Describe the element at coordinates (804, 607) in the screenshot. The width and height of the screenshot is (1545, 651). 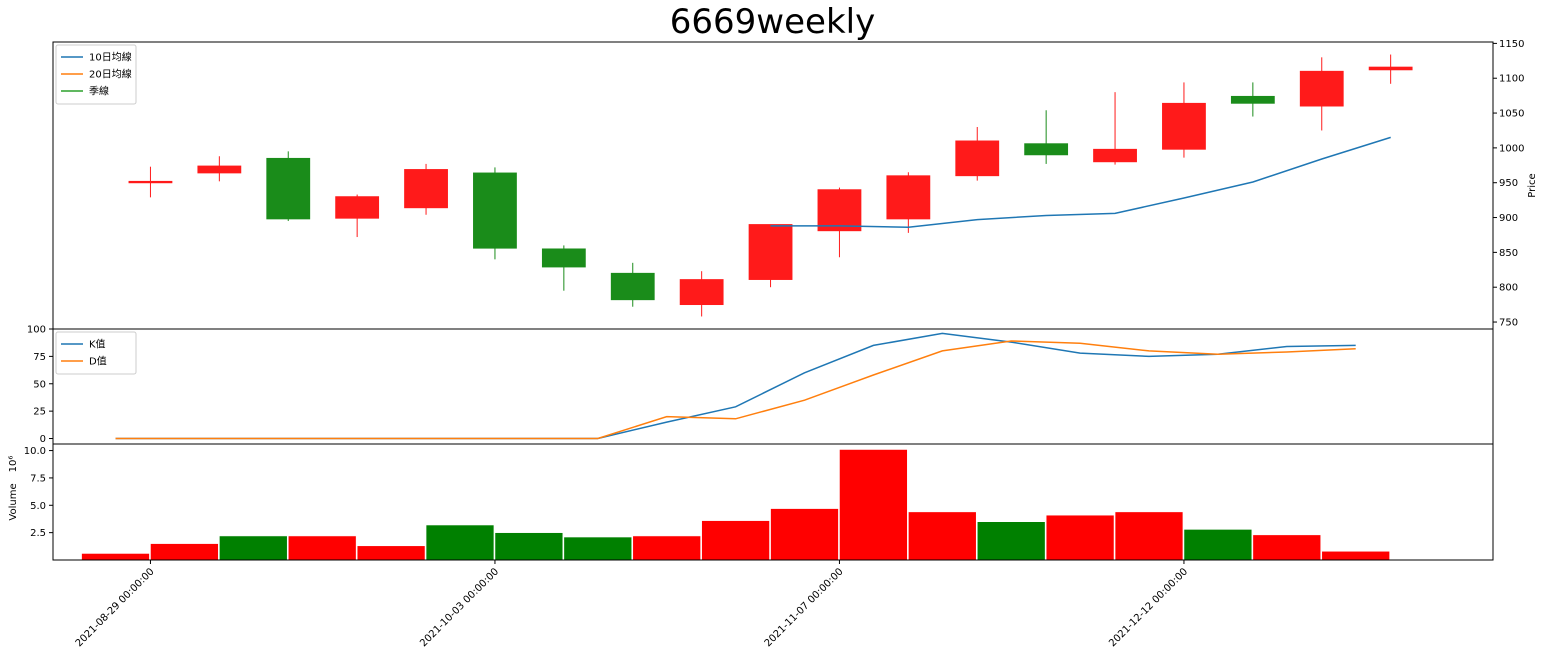
I see `x-tick-label: 2021-11-07 00:00:00` at that location.